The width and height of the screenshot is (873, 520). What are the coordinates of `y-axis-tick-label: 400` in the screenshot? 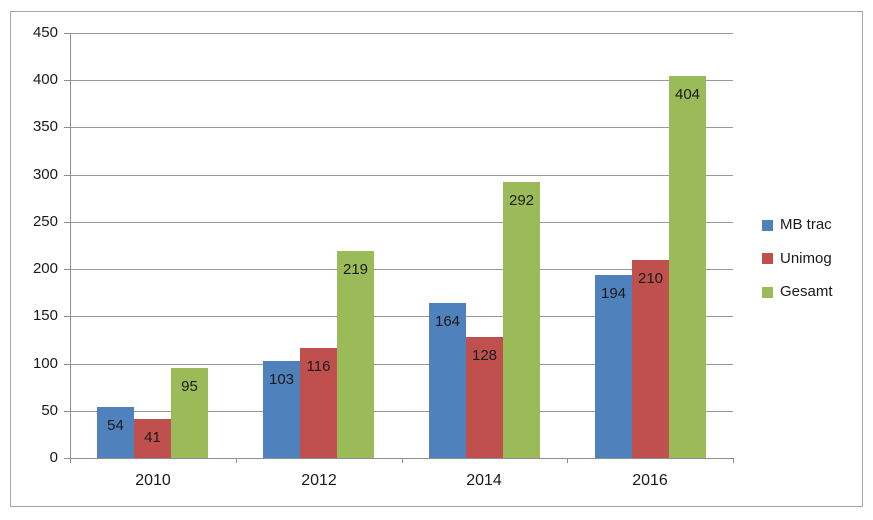 It's located at (45, 79).